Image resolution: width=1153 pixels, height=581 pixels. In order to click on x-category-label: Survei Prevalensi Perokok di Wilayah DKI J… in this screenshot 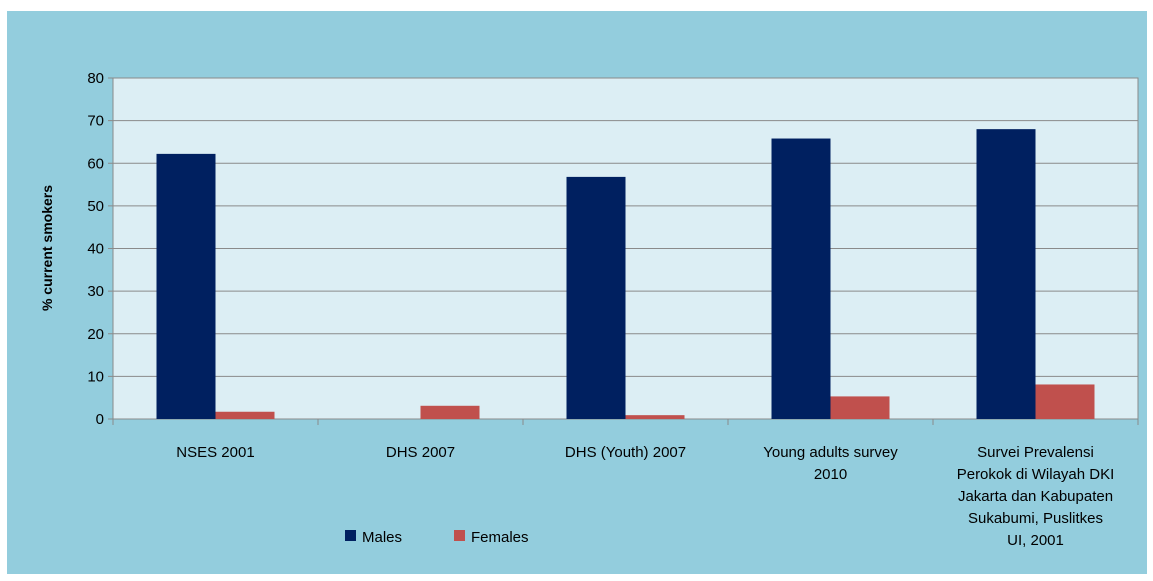, I will do `click(1036, 496)`.